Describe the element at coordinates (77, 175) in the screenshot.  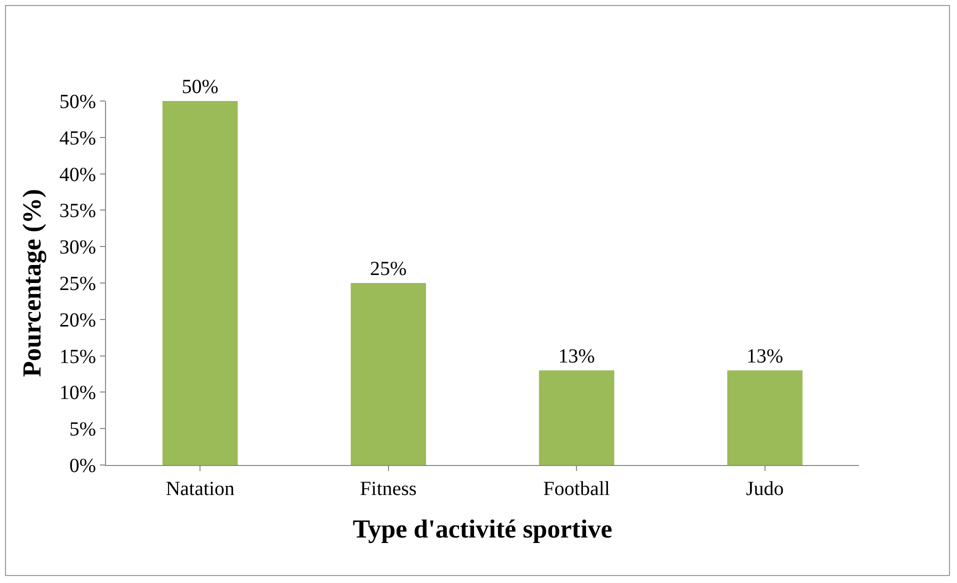
I see `y-tick-label: 40%` at that location.